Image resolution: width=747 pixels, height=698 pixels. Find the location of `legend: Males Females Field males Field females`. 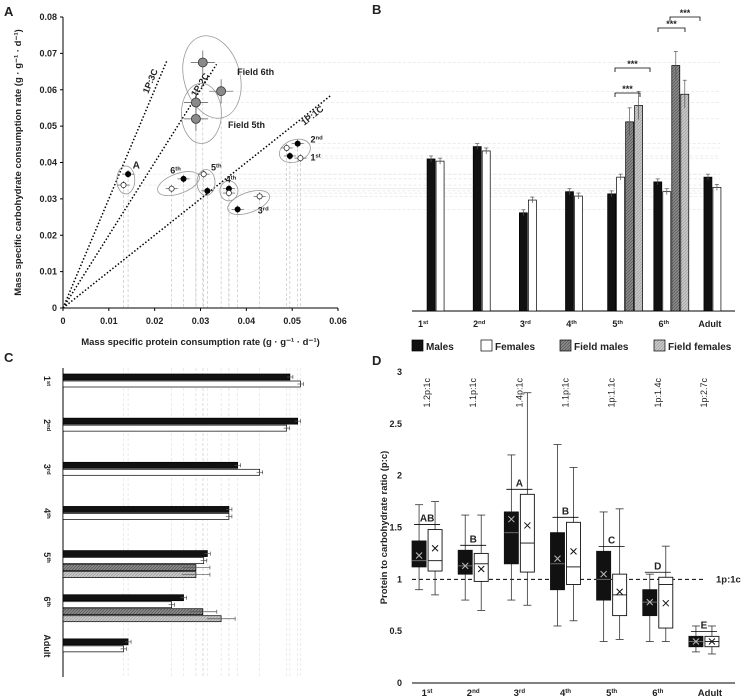

legend: Males Females Field males Field females is located at coordinates (571, 346).